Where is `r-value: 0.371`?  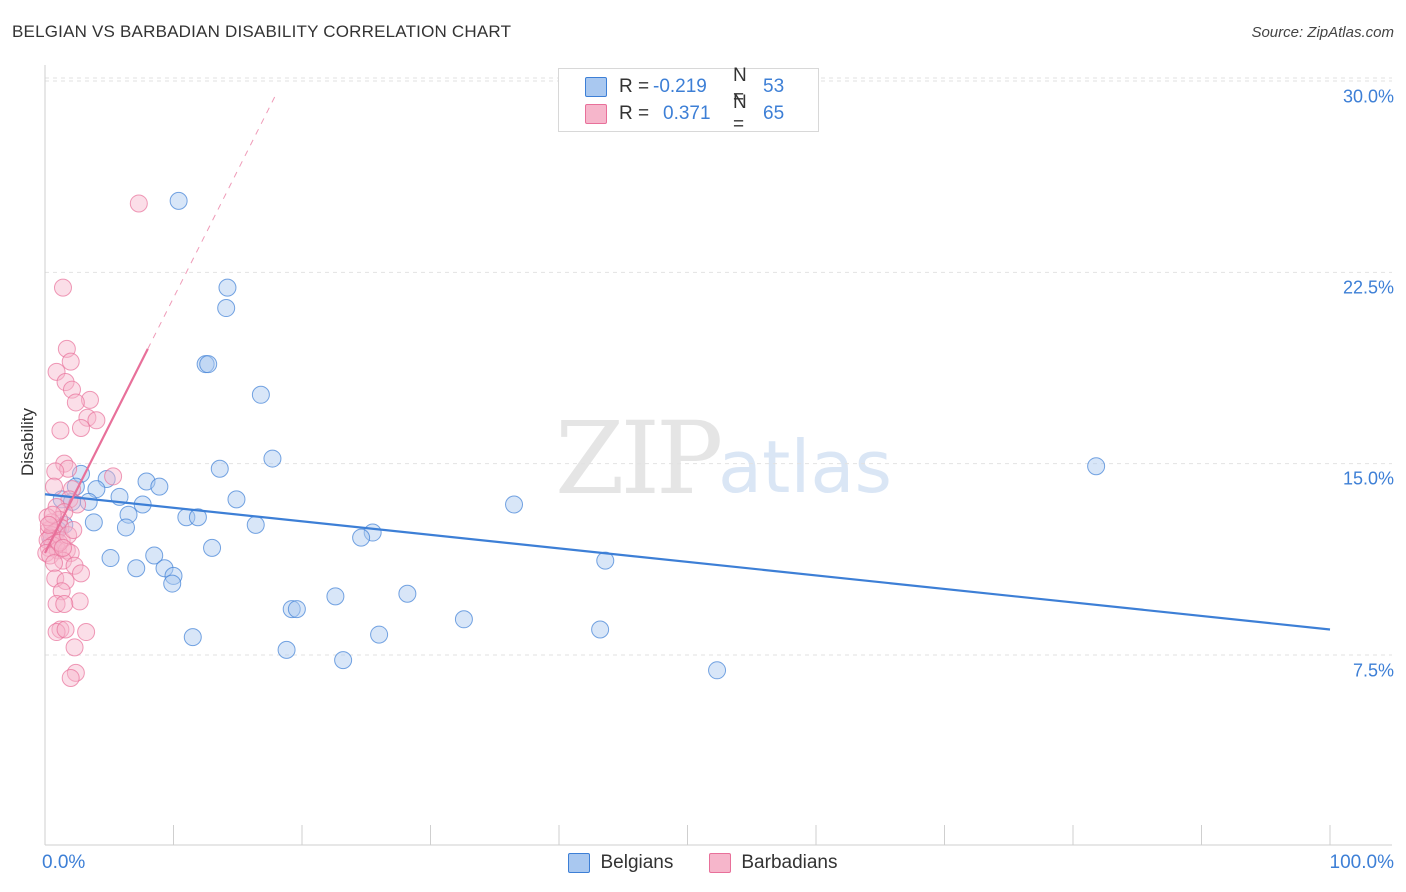
r-value: 0.371 is located at coordinates (687, 113).